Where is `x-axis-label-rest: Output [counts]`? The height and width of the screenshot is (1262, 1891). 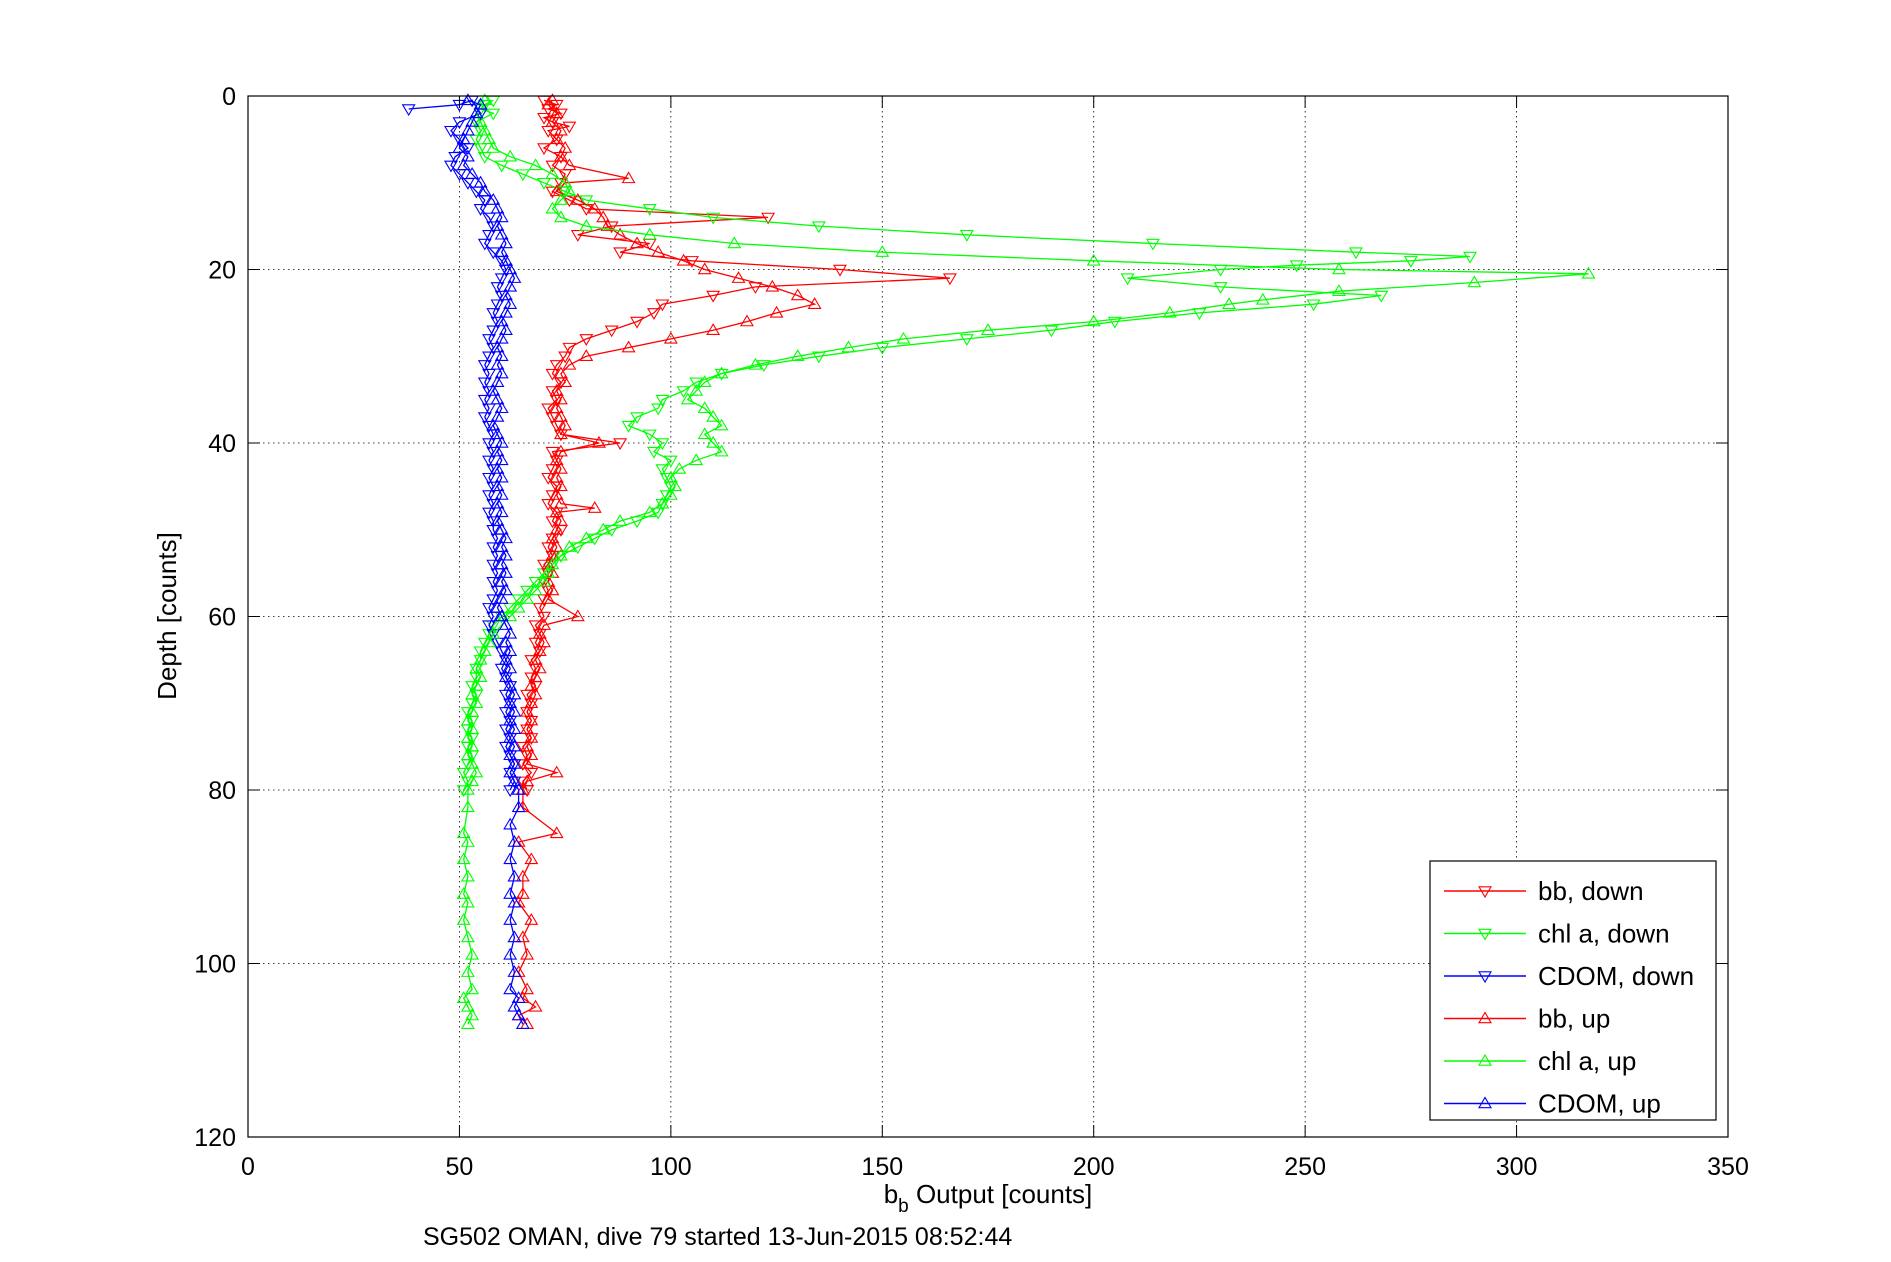
x-axis-label-rest: Output [counts] is located at coordinates (1001, 1194).